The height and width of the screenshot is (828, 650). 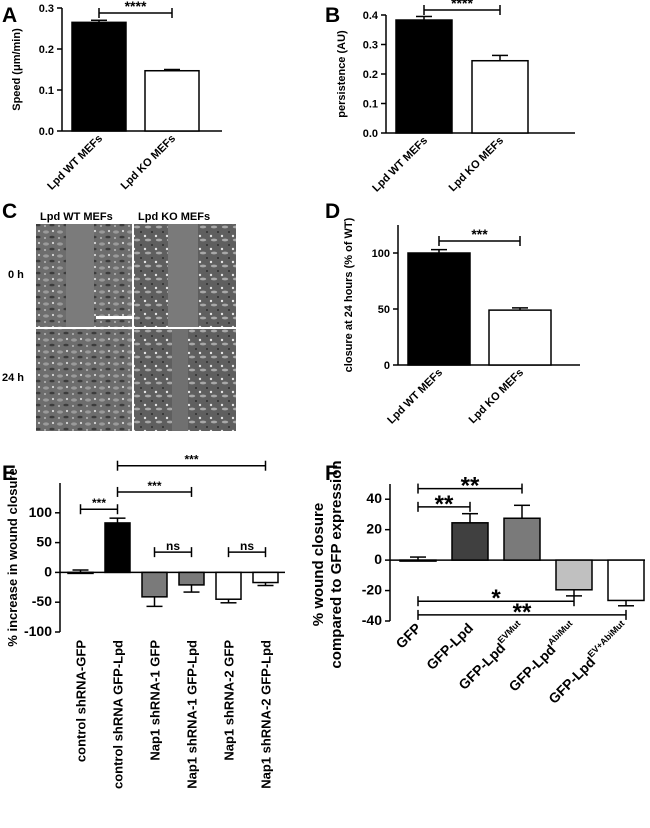 What do you see at coordinates (336, 564) in the screenshot?
I see `y-axis-label-line2: compared to GFP expression` at bounding box center [336, 564].